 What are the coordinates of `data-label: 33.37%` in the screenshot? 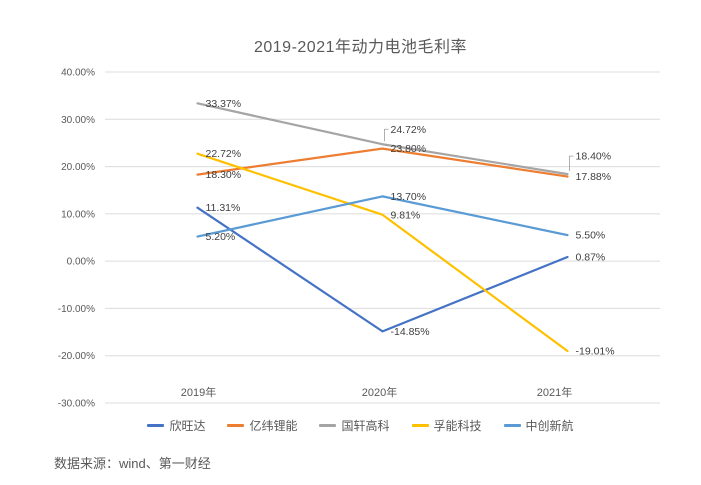 It's located at (224, 104).